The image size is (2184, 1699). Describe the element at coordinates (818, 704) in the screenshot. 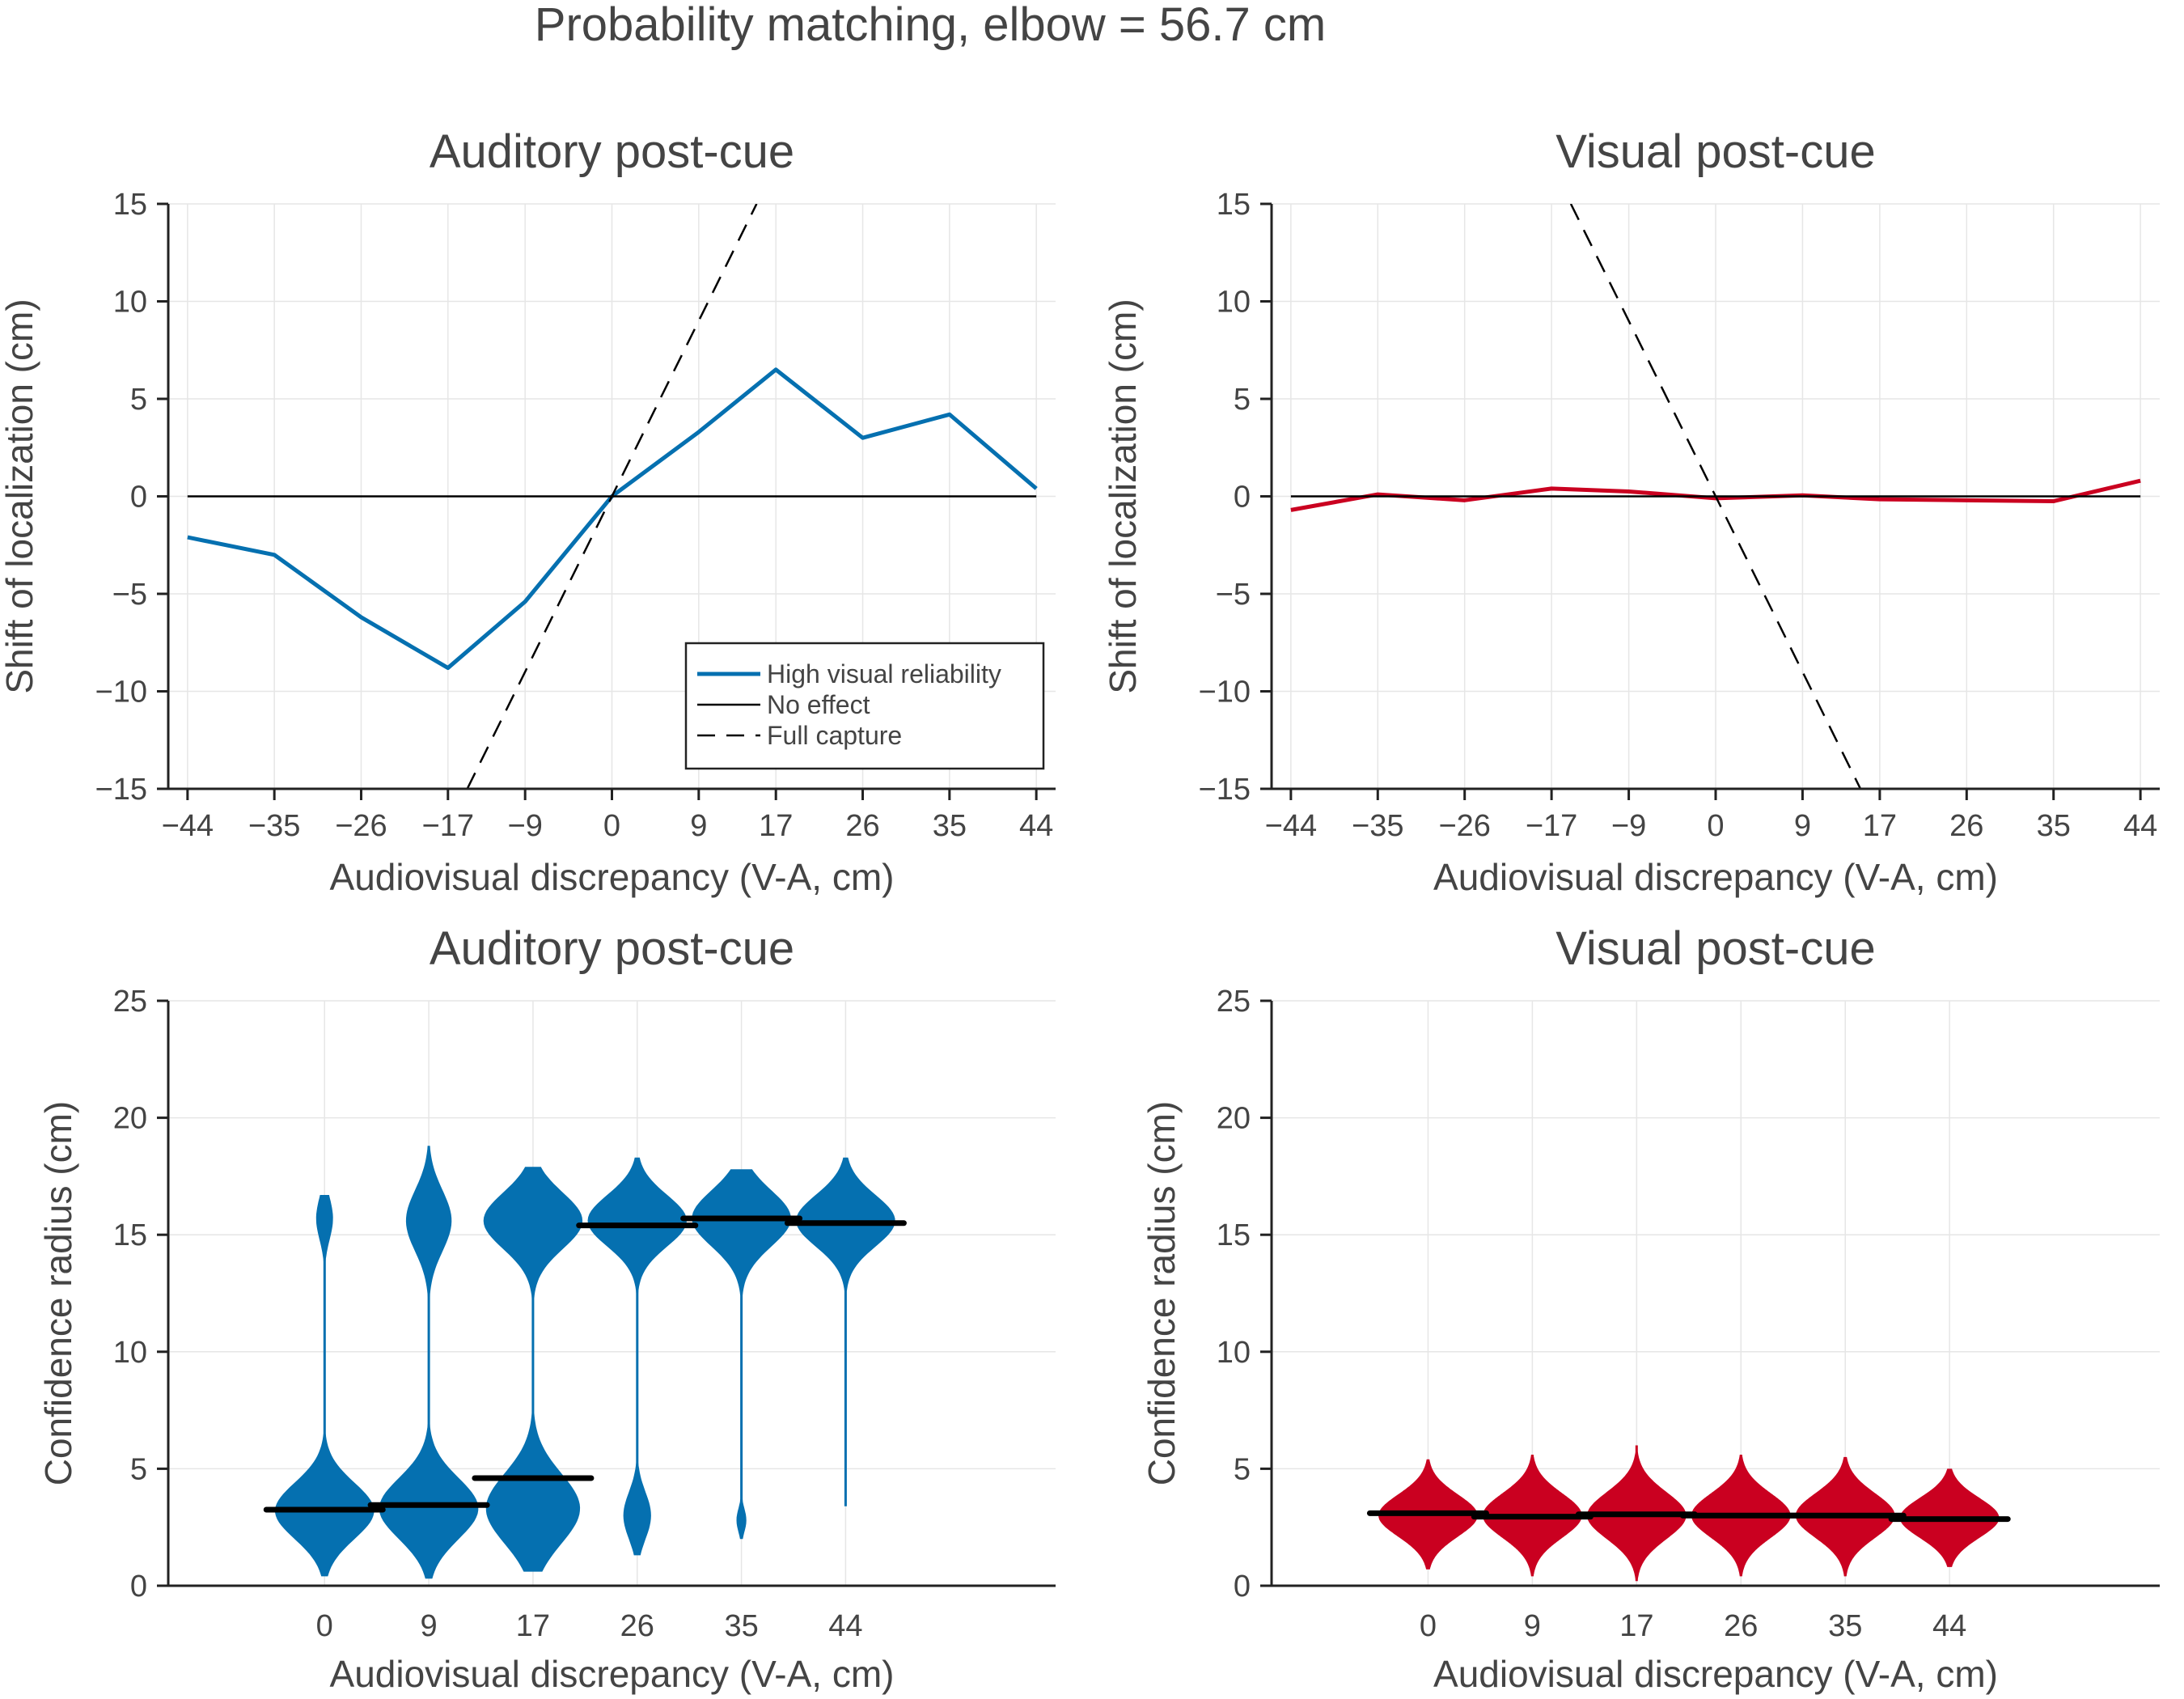

I see `legend-label: No effect` at that location.